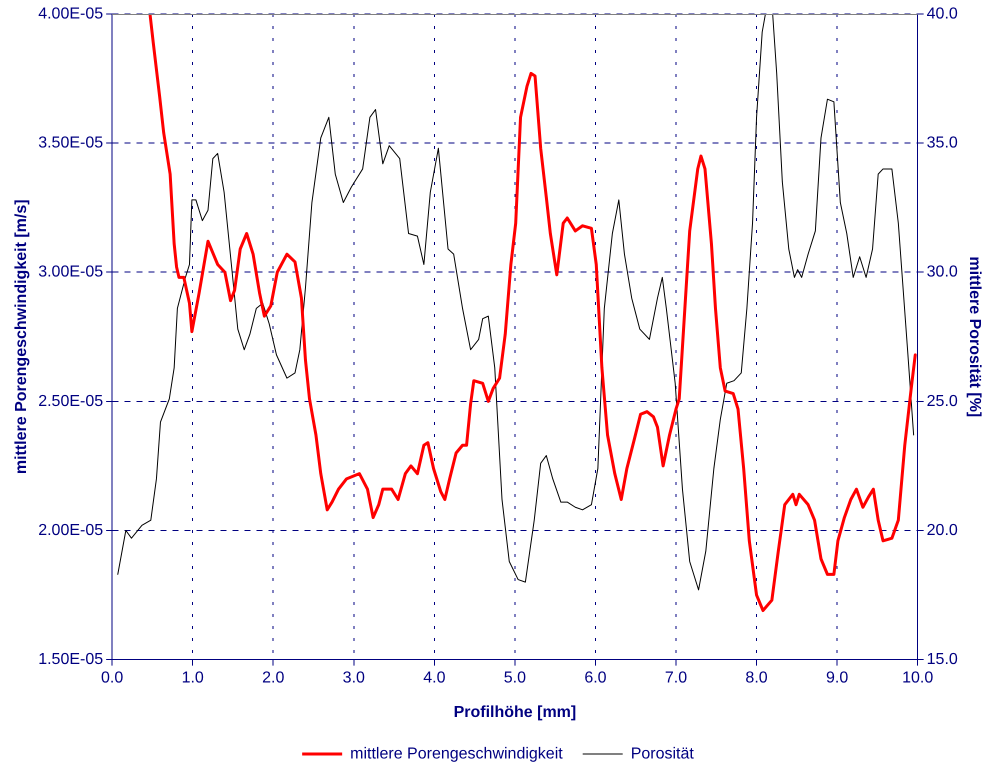 The height and width of the screenshot is (776, 996). I want to click on y-tick-label: 1.50E-05, so click(71, 659).